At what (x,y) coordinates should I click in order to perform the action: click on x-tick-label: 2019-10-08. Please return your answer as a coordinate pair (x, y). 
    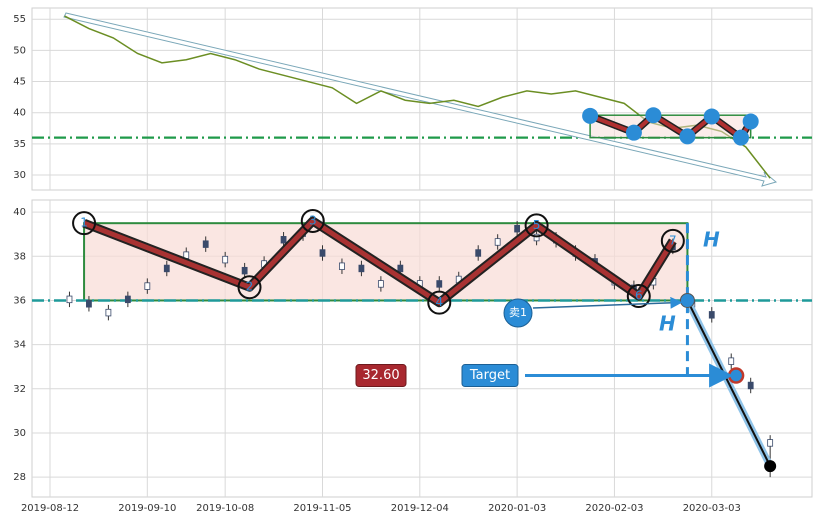
    Looking at the image, I should click on (225, 508).